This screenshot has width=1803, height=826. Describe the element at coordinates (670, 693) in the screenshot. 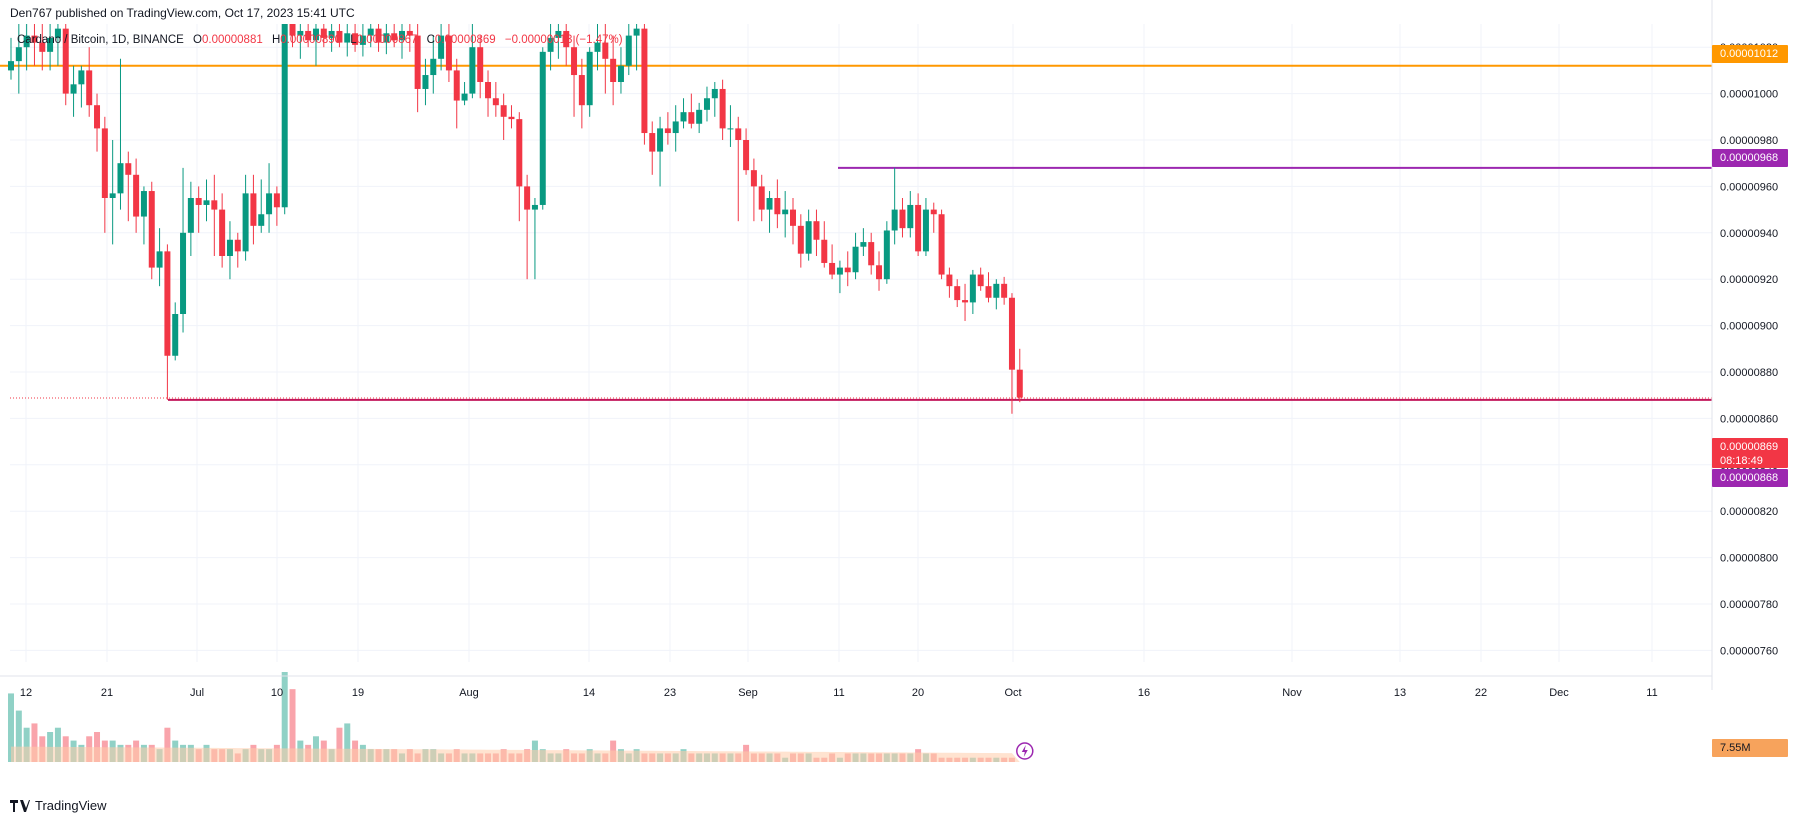

I see `time-tick-label: 23` at that location.